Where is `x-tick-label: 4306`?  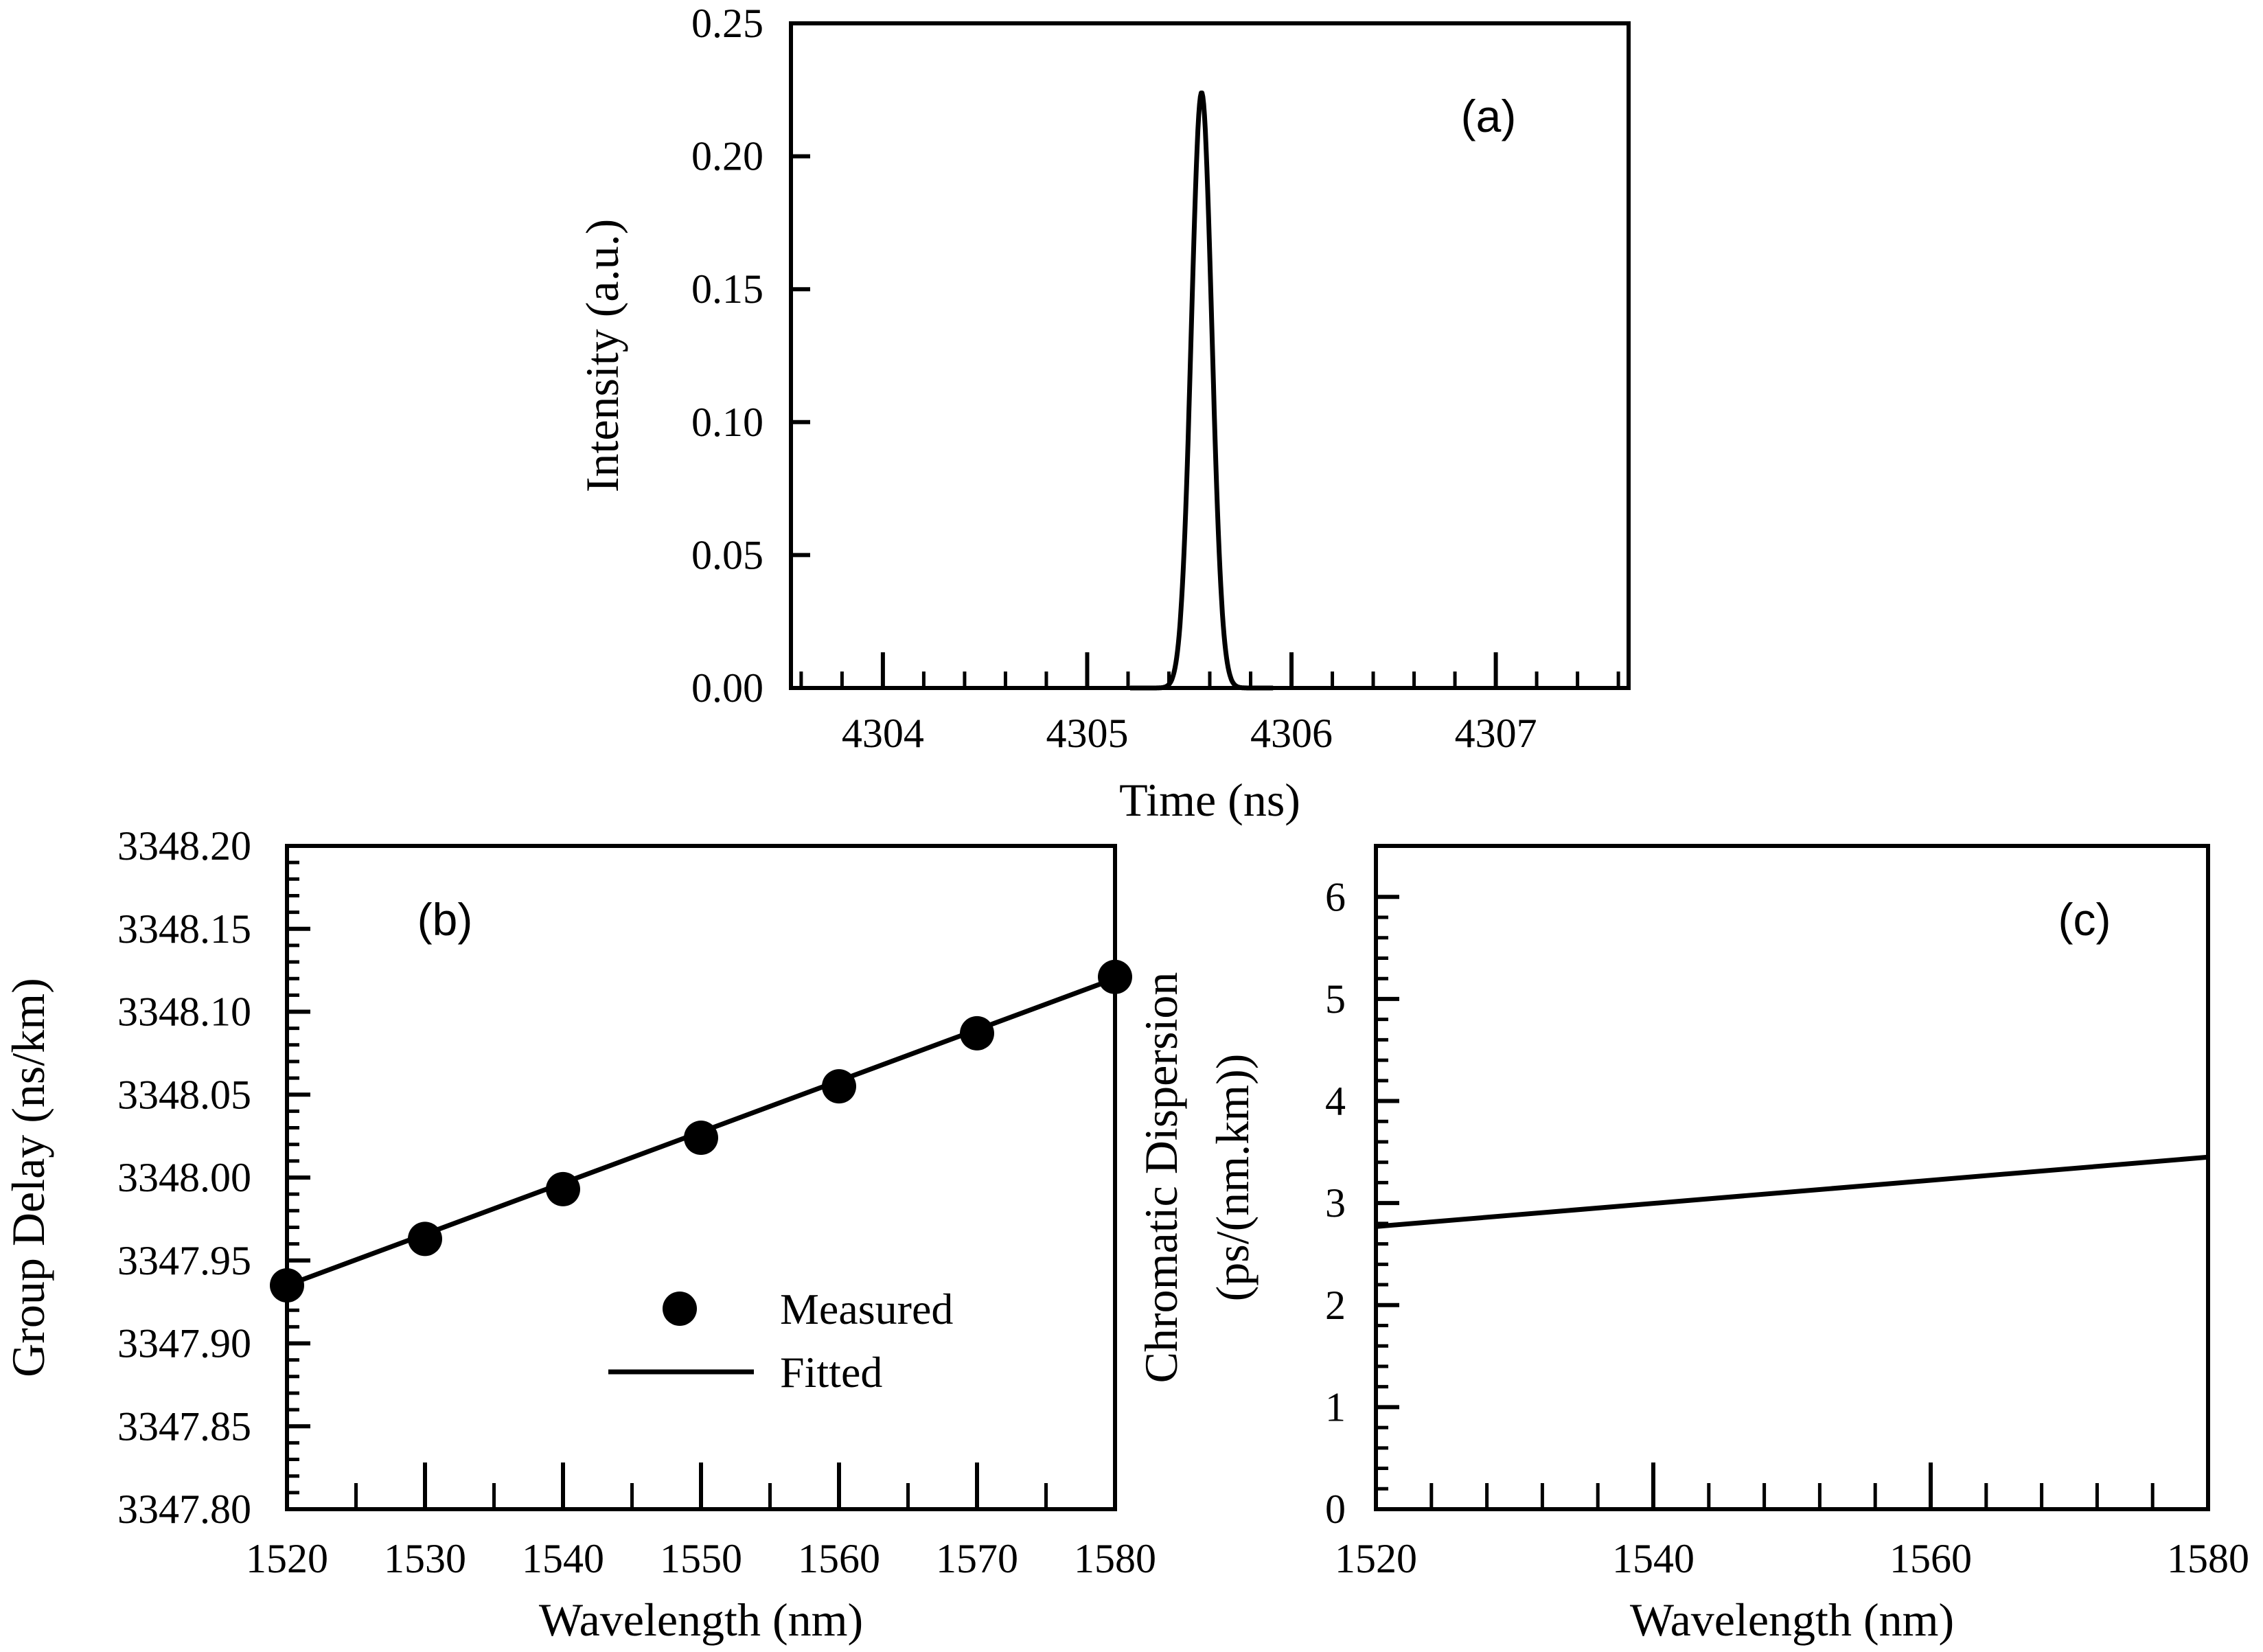 x-tick-label: 4306 is located at coordinates (1291, 733).